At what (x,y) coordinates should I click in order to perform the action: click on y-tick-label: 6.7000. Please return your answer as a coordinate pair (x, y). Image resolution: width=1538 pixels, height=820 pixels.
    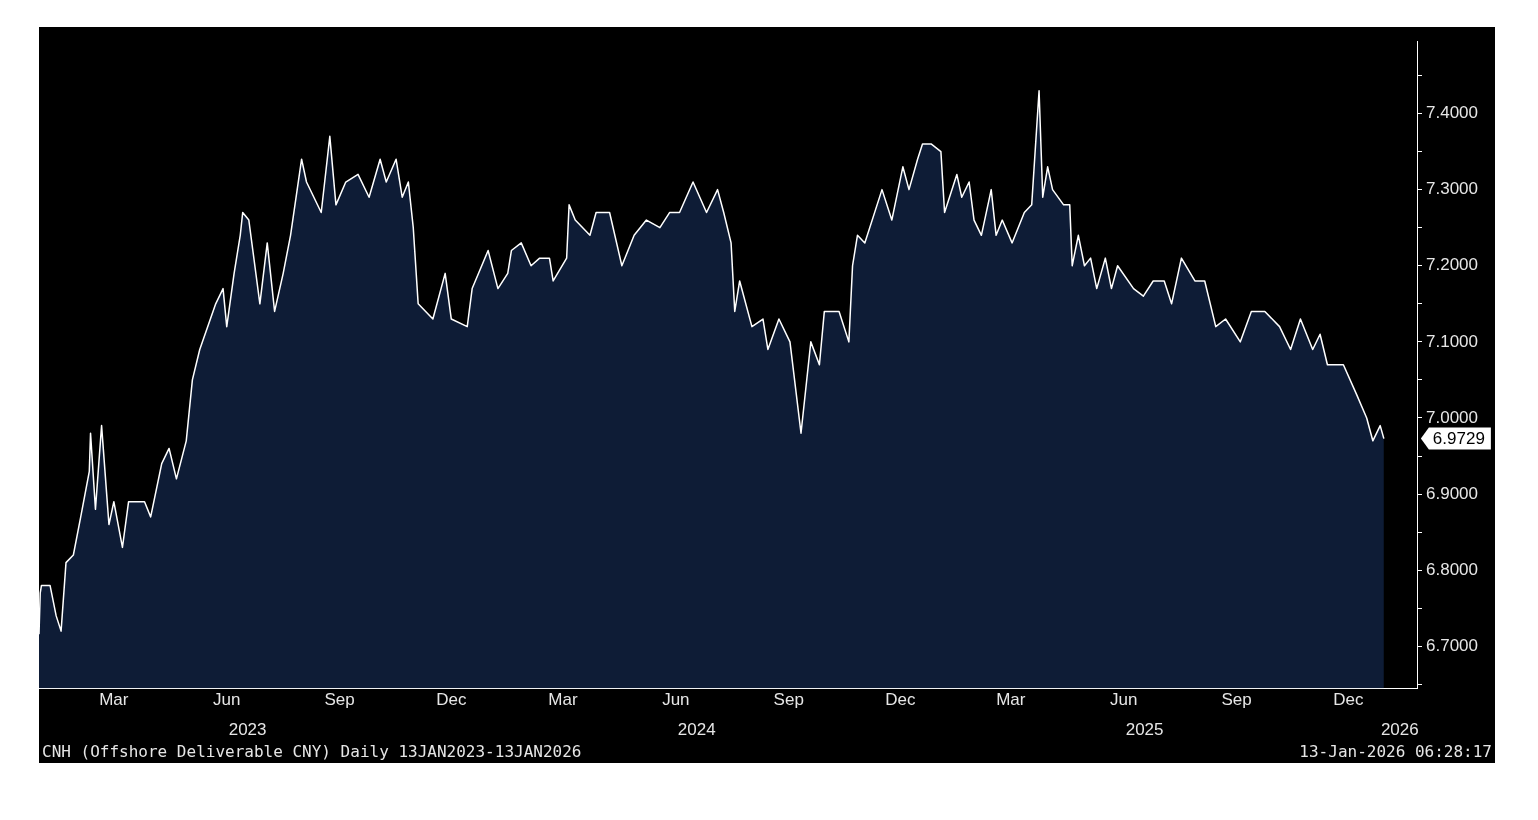
    Looking at the image, I should click on (1452, 646).